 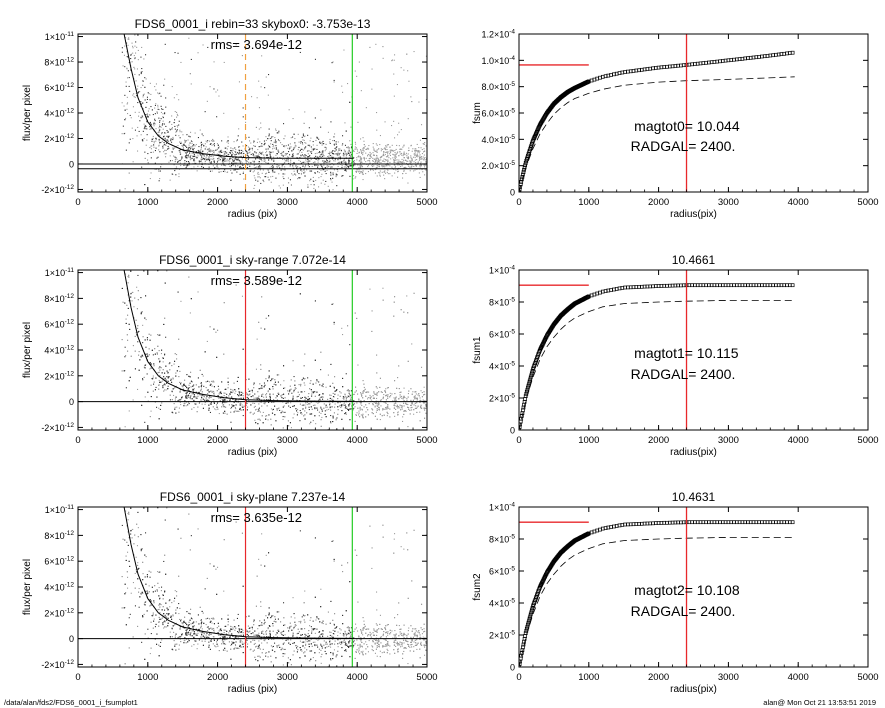 What do you see at coordinates (71, 164) in the screenshot?
I see `y-tick-label: 0` at bounding box center [71, 164].